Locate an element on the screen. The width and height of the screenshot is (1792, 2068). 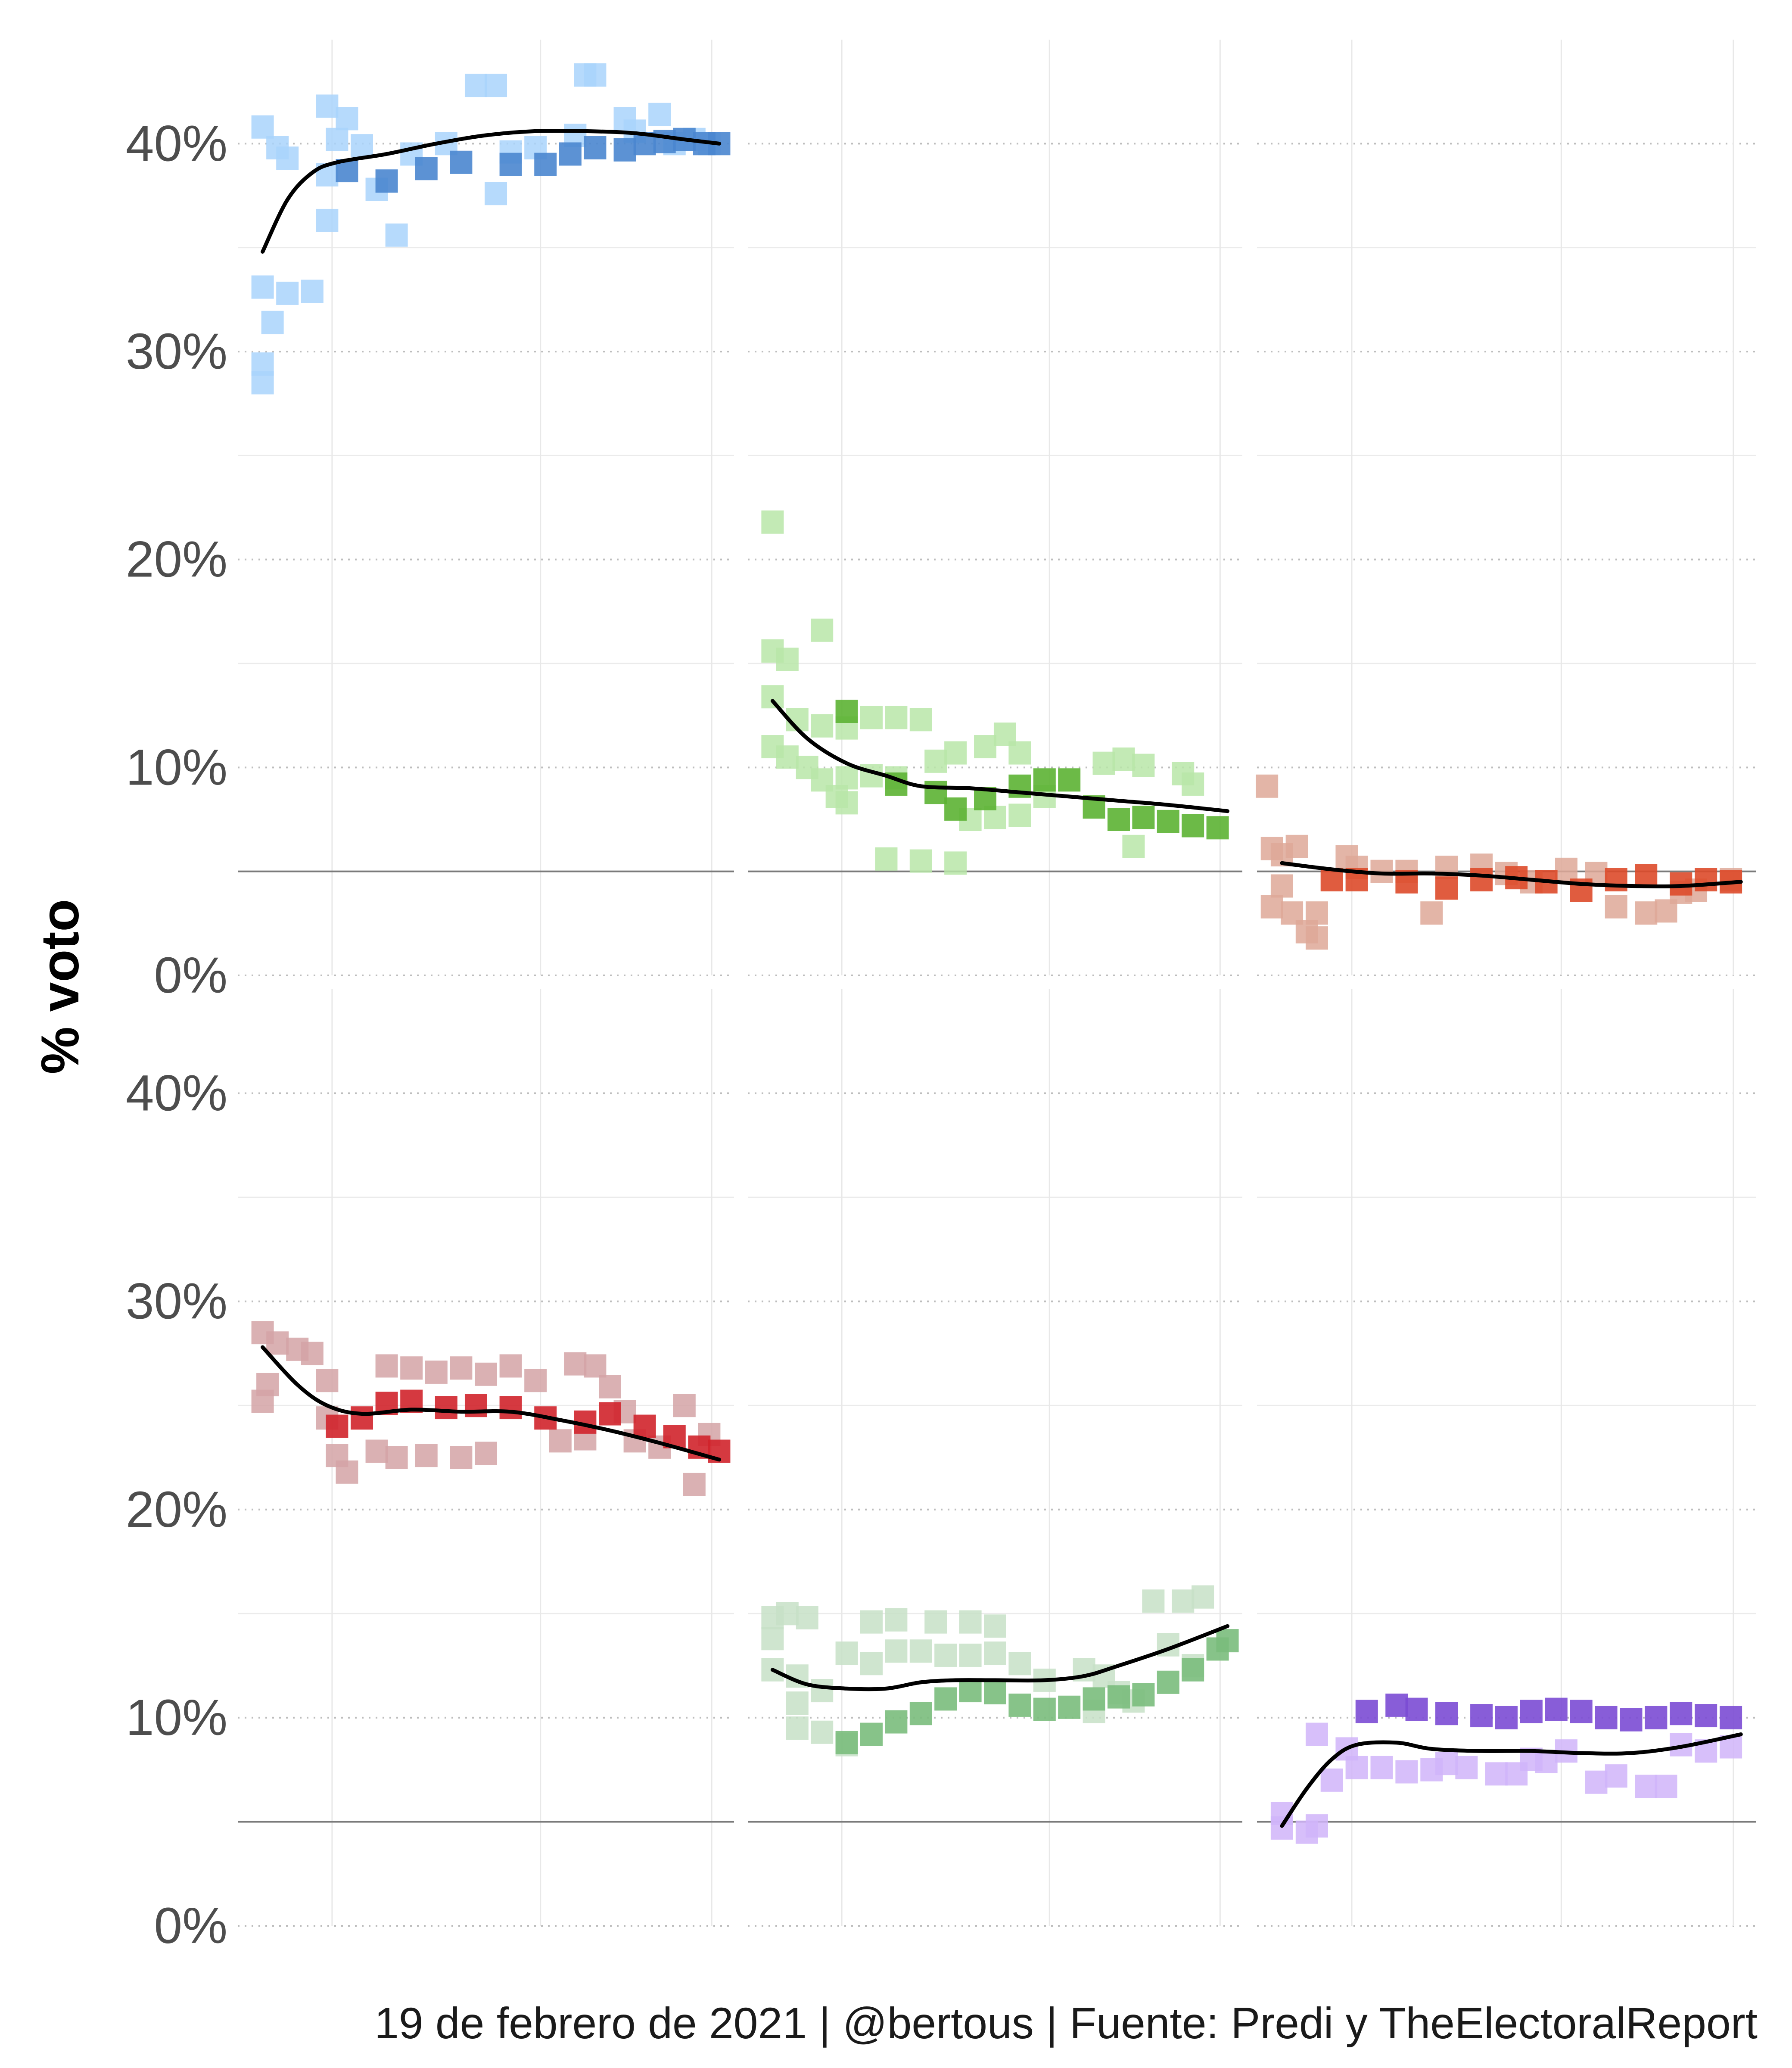
y-tick-label: 20% is located at coordinates (177, 559).